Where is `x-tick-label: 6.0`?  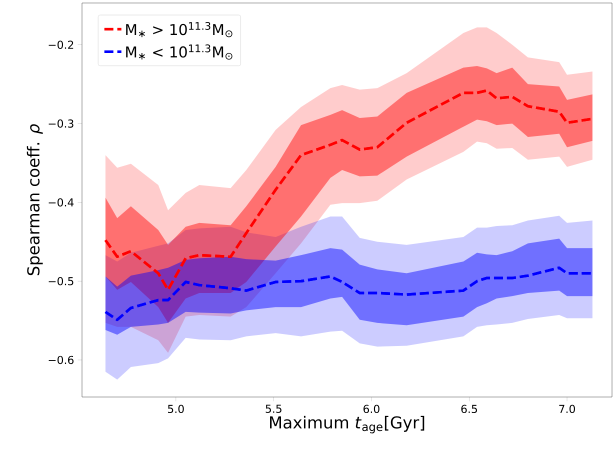 x-tick-label: 6.0 is located at coordinates (372, 409).